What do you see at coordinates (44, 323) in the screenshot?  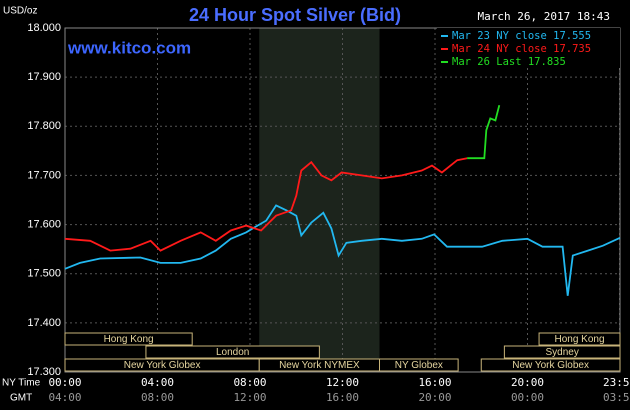 I see `y-tick-label: 17.400` at bounding box center [44, 323].